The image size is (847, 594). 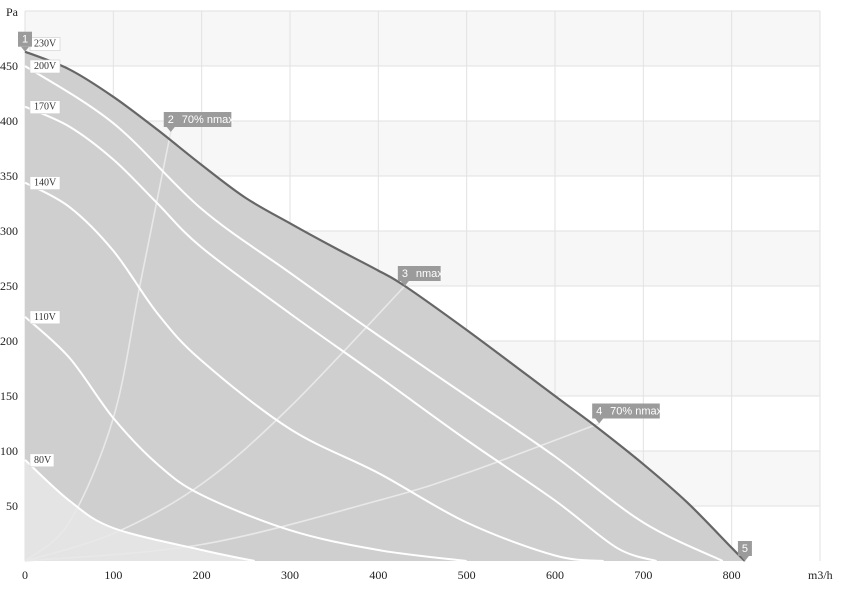 I want to click on y-tick-label: 250, so click(x=9, y=286).